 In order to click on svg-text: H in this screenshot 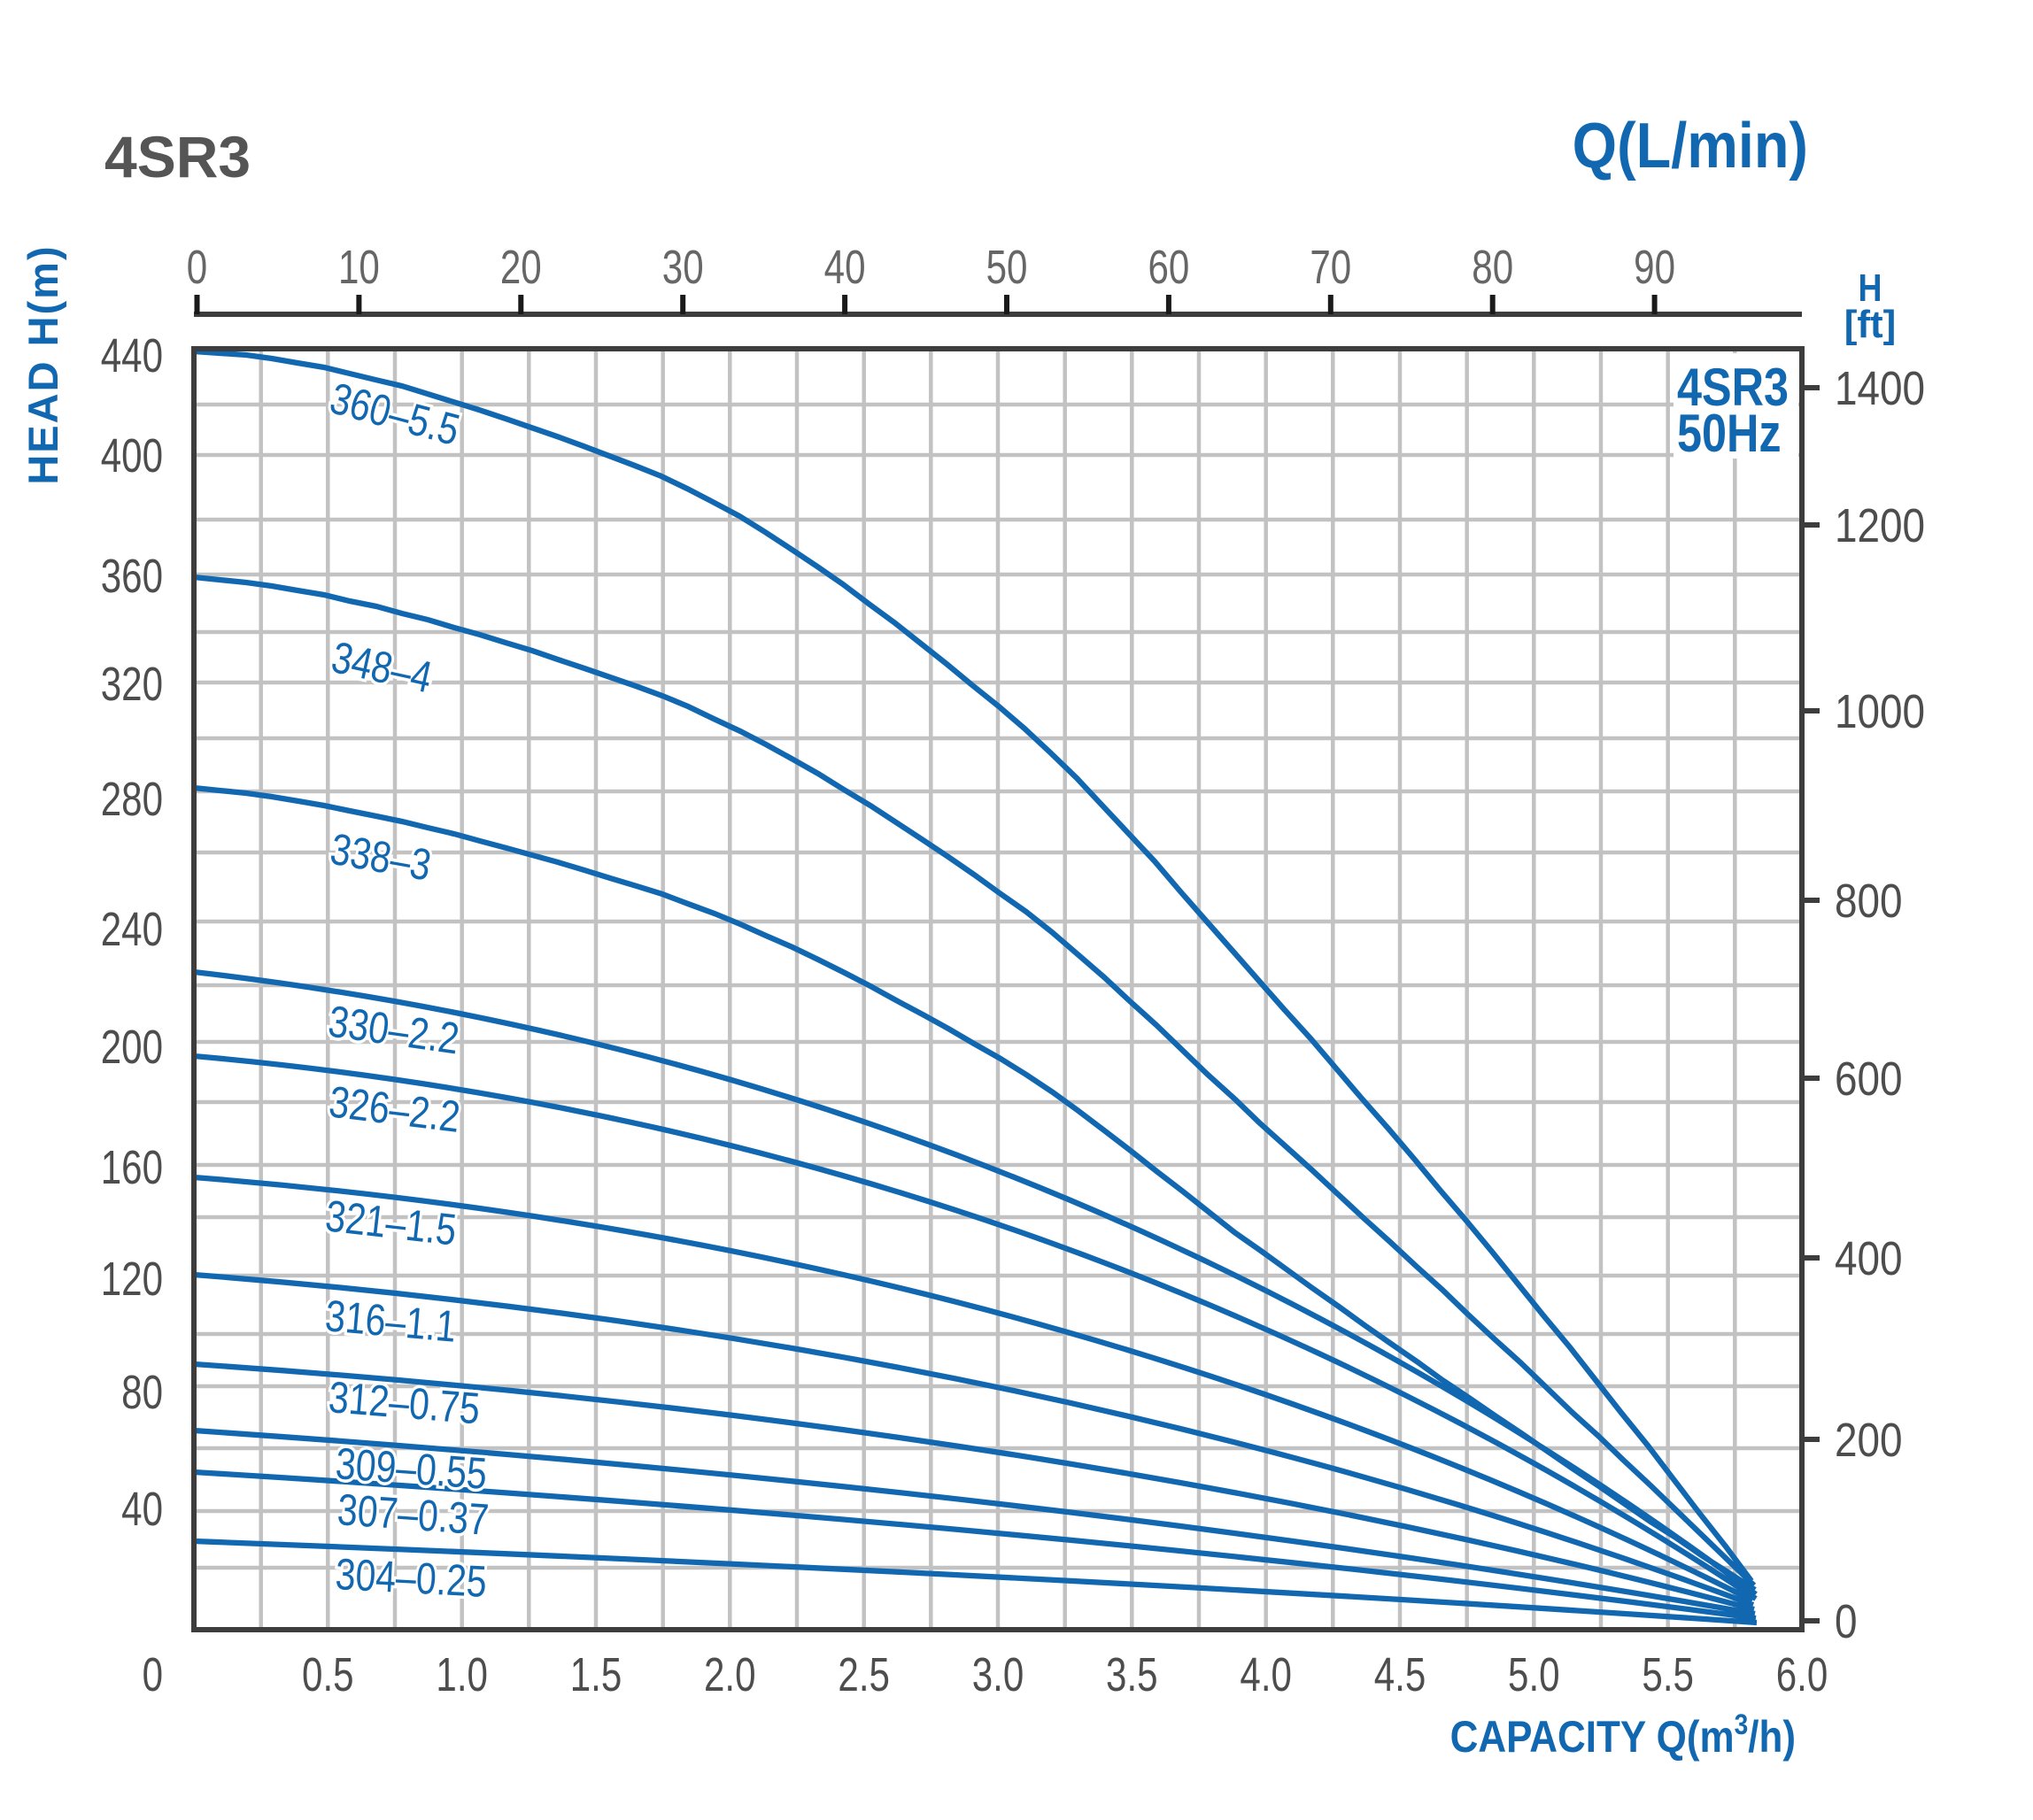, I will do `click(1870, 288)`.